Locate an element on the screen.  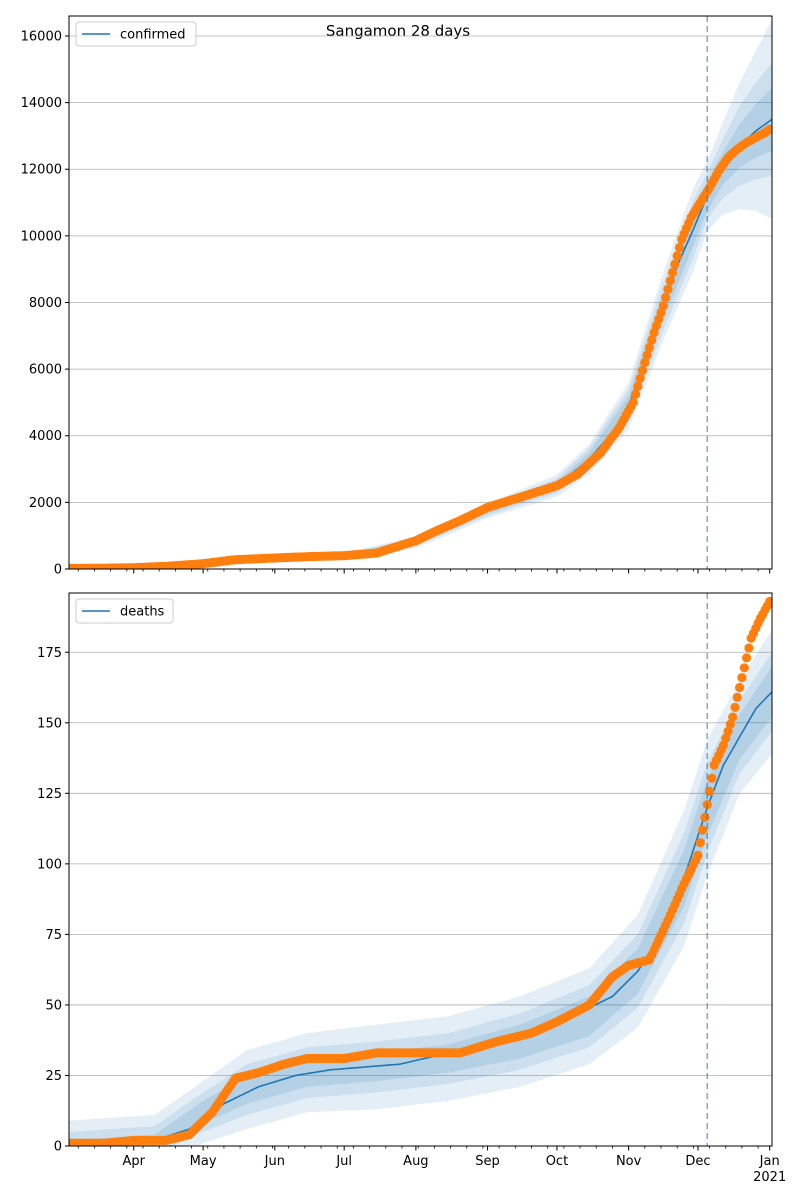
y-tick-label: 25 is located at coordinates (53, 1076).